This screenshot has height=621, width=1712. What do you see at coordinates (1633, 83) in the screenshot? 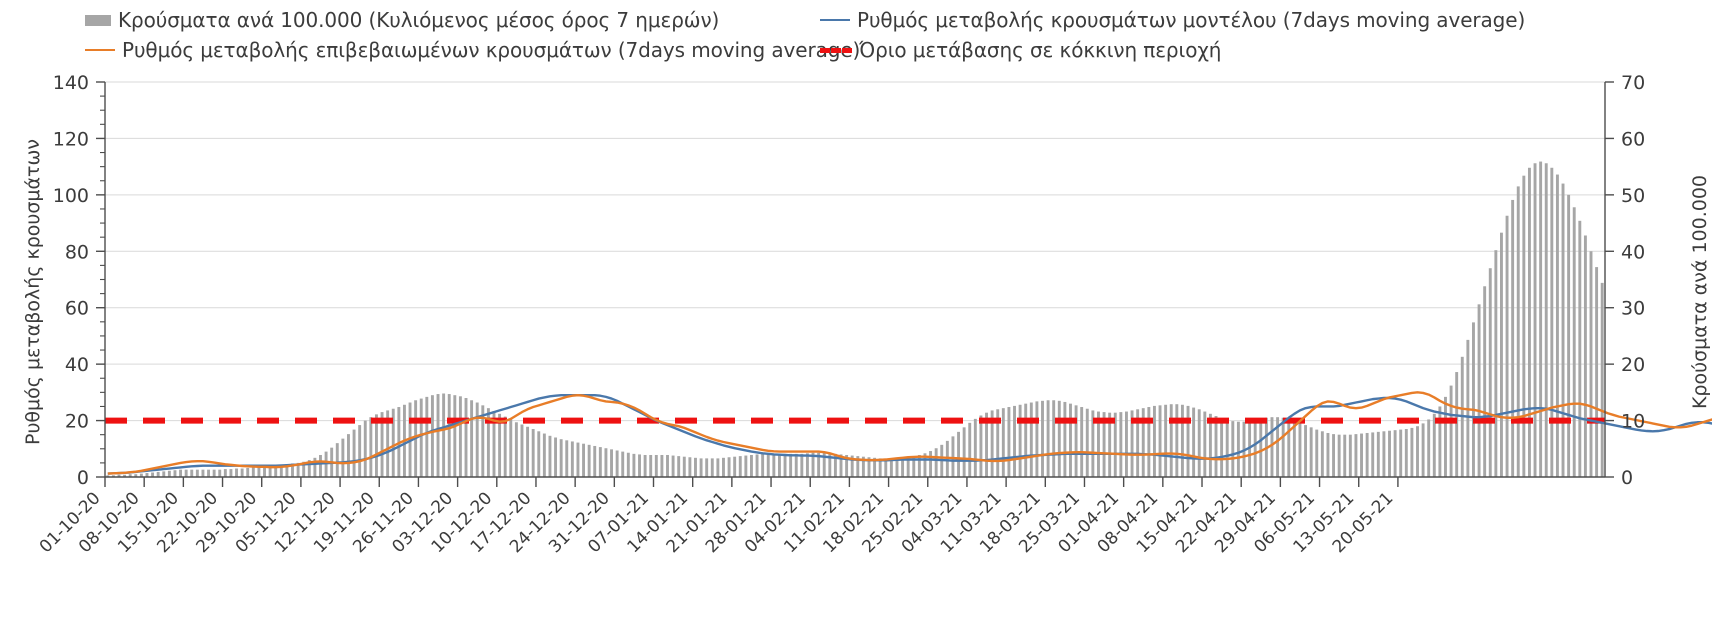
I see `svg-text: 70` at bounding box center [1633, 83].